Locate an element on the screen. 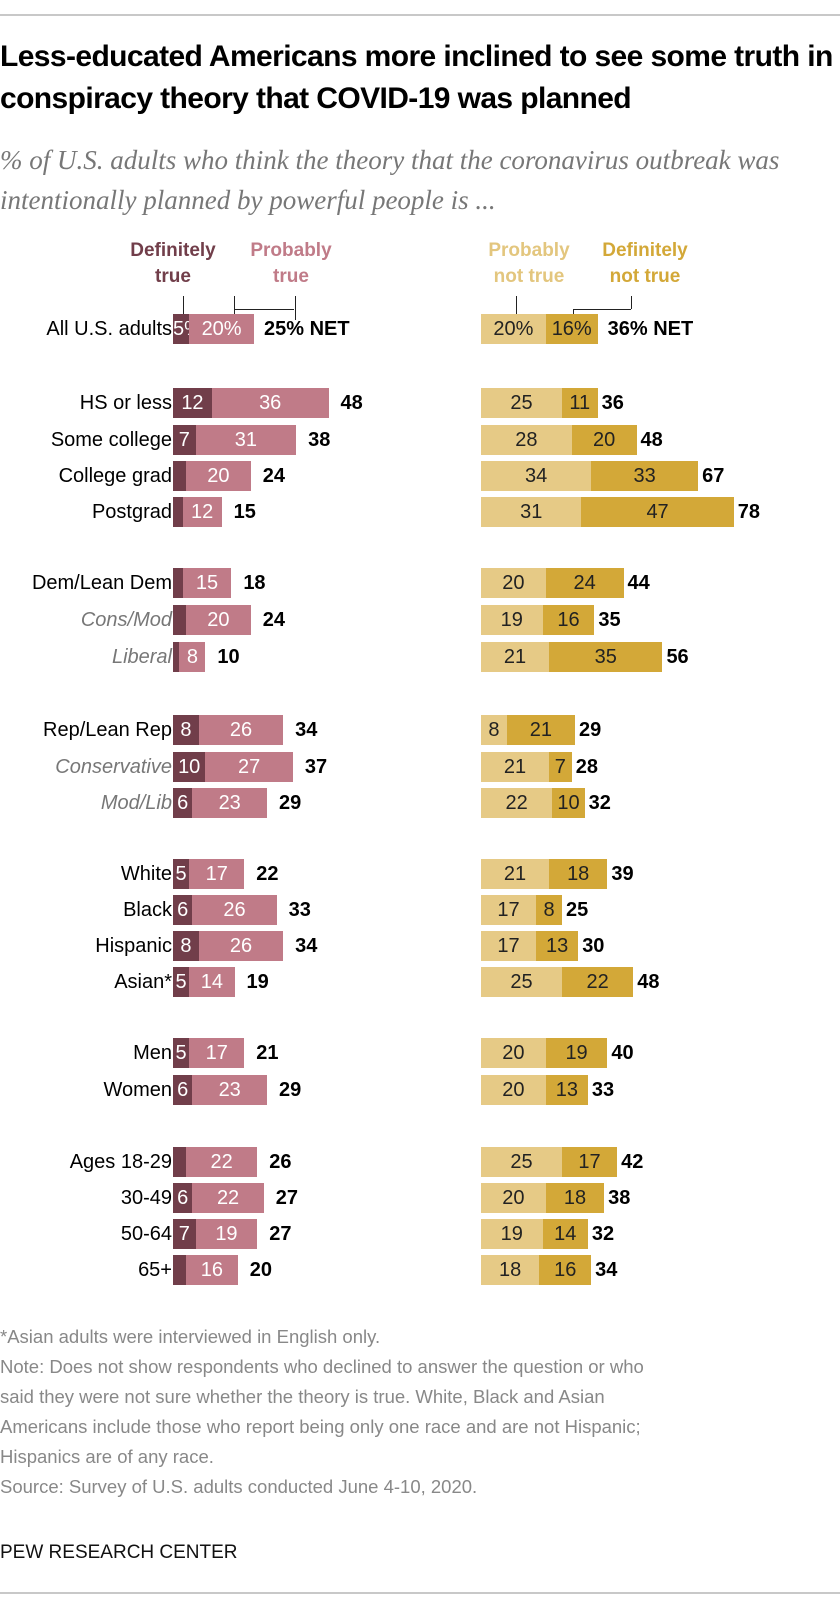  net-not-true-label: 67 is located at coordinates (713, 476).